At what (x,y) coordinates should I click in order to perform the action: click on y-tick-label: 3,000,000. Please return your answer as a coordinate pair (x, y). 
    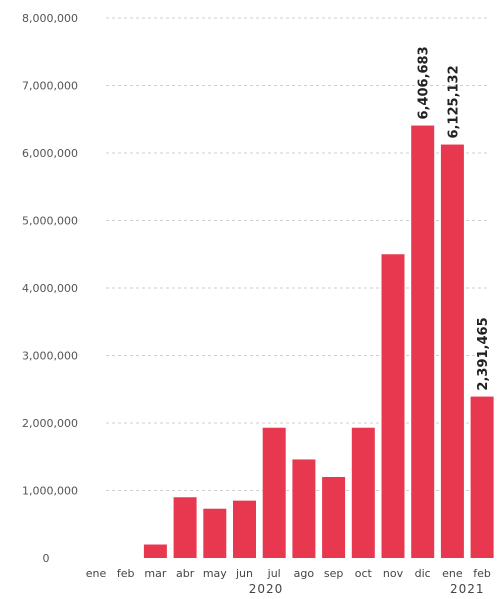
    Looking at the image, I should click on (50, 356).